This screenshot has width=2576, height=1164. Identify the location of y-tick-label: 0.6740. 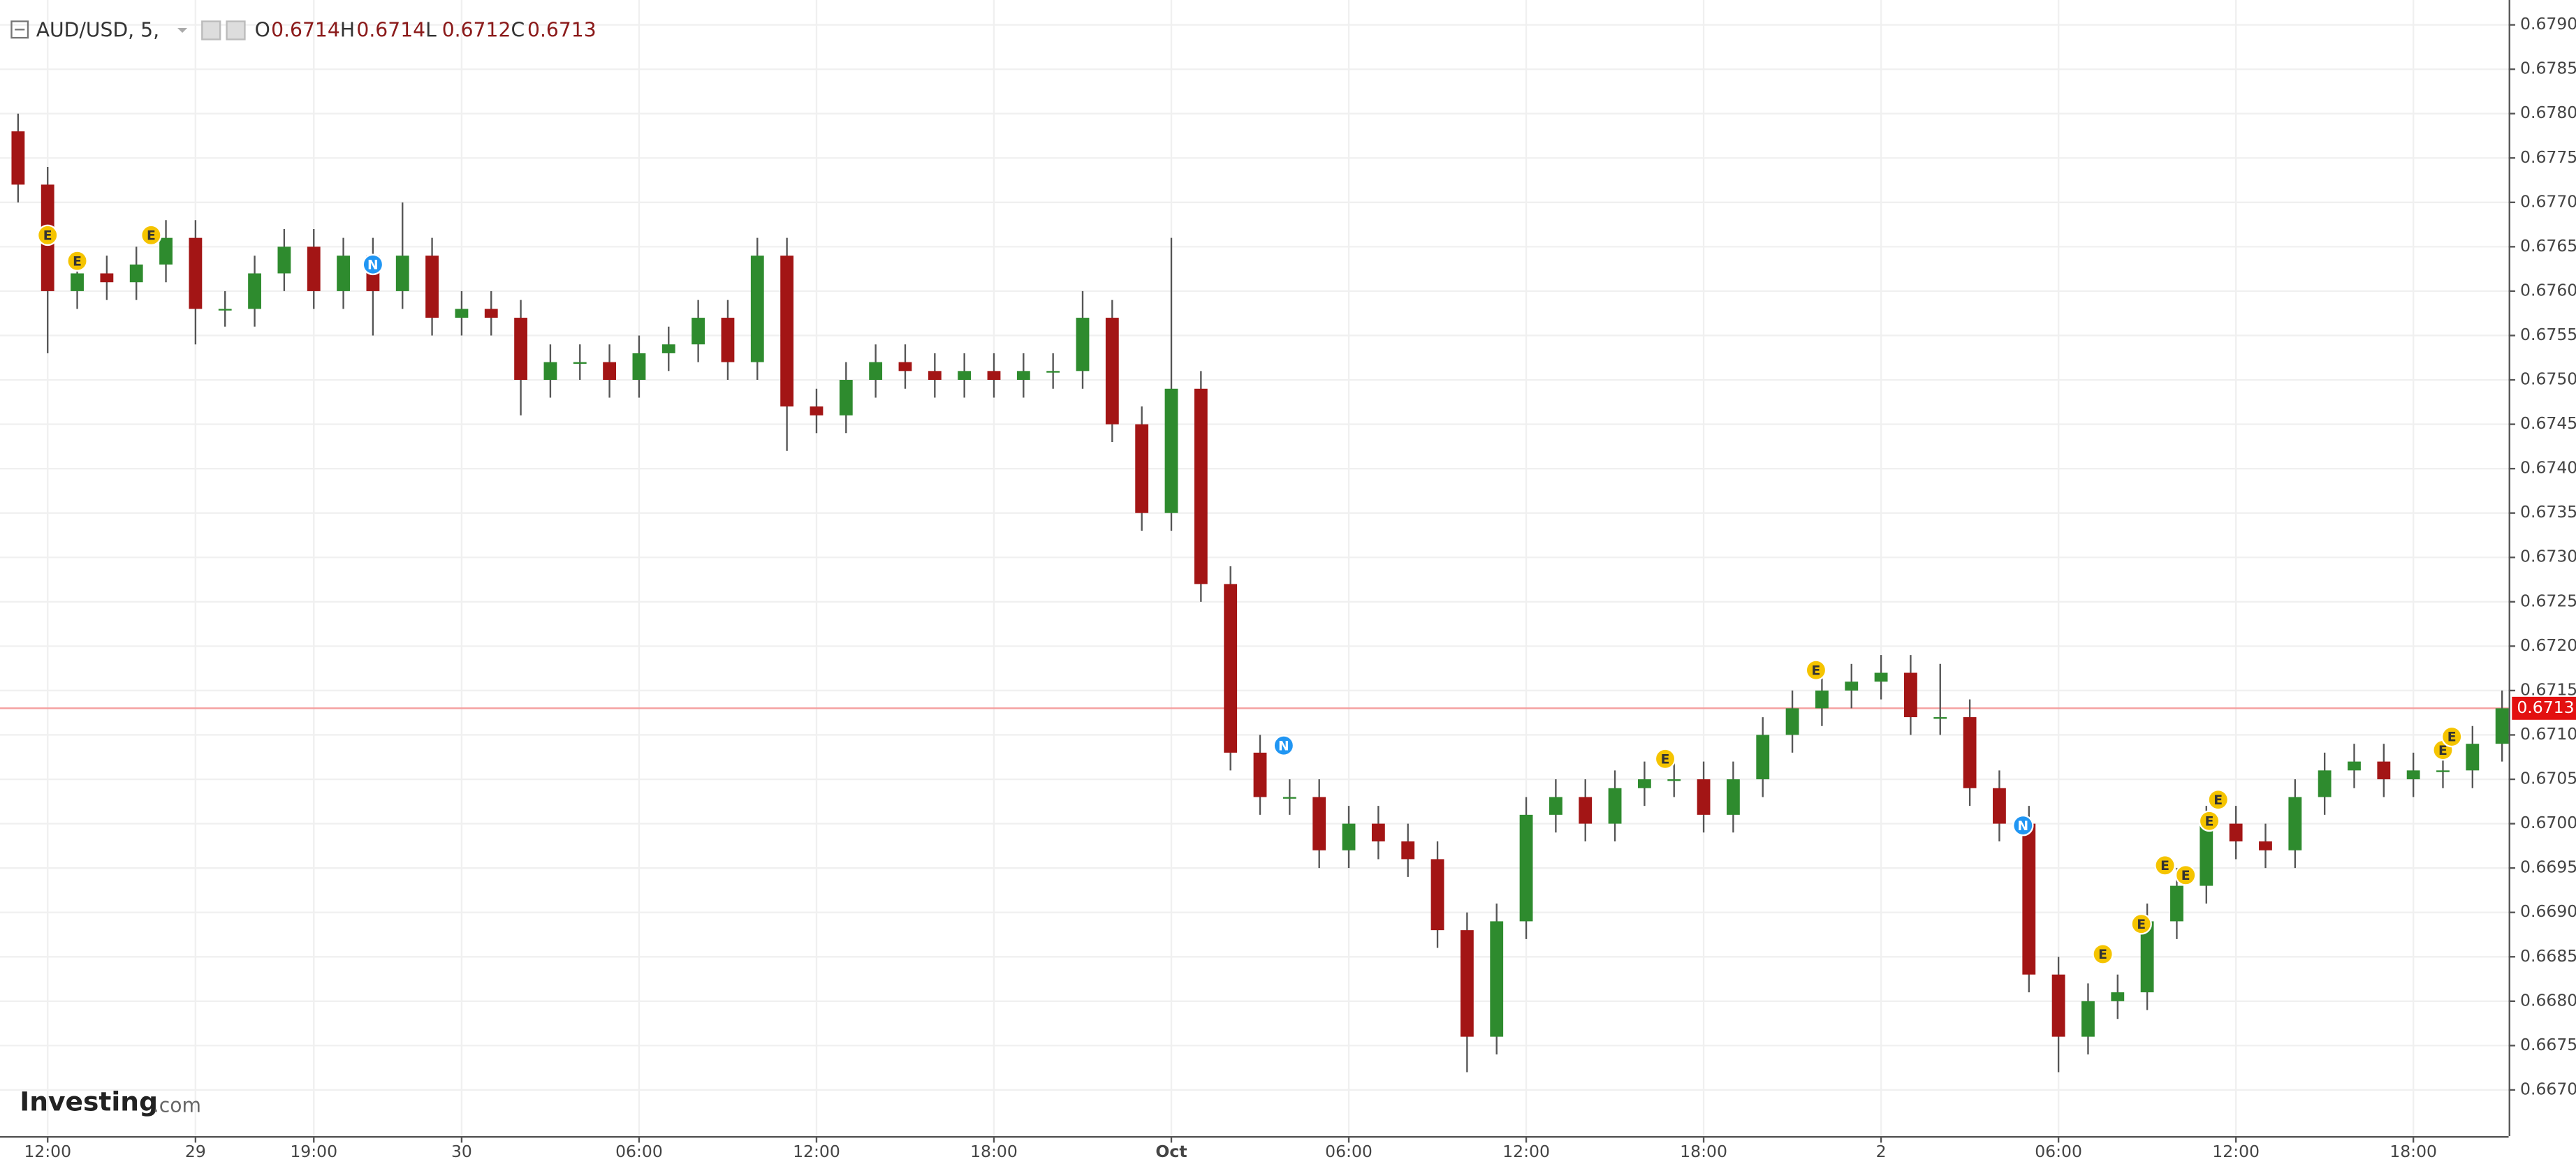
(2548, 468).